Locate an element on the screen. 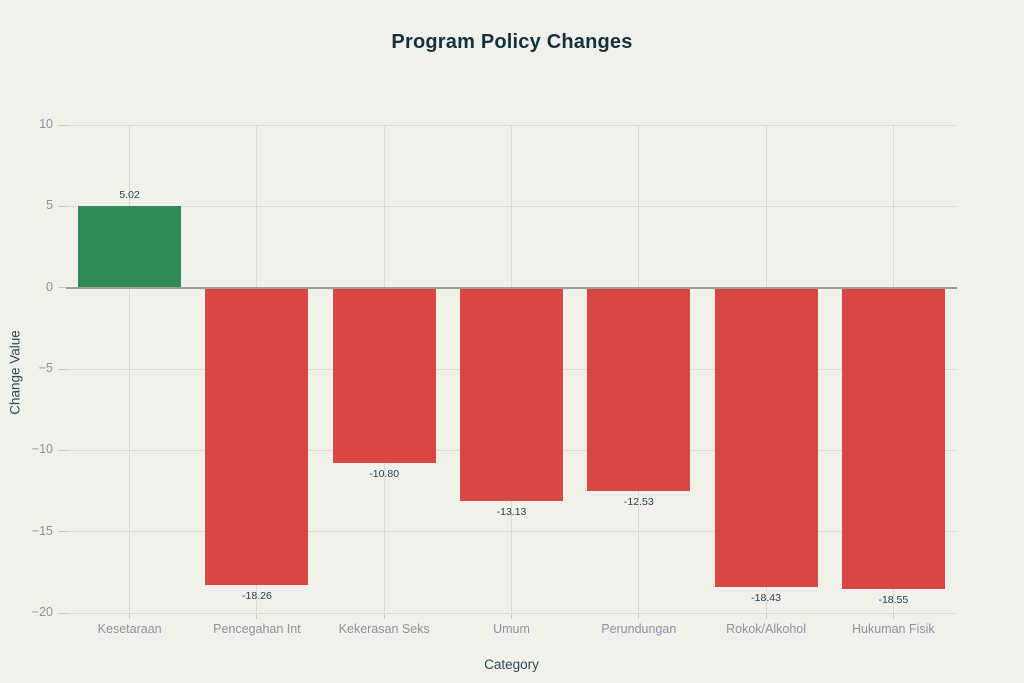 The height and width of the screenshot is (683, 1024). y-tick-label: −20 is located at coordinates (42, 612).